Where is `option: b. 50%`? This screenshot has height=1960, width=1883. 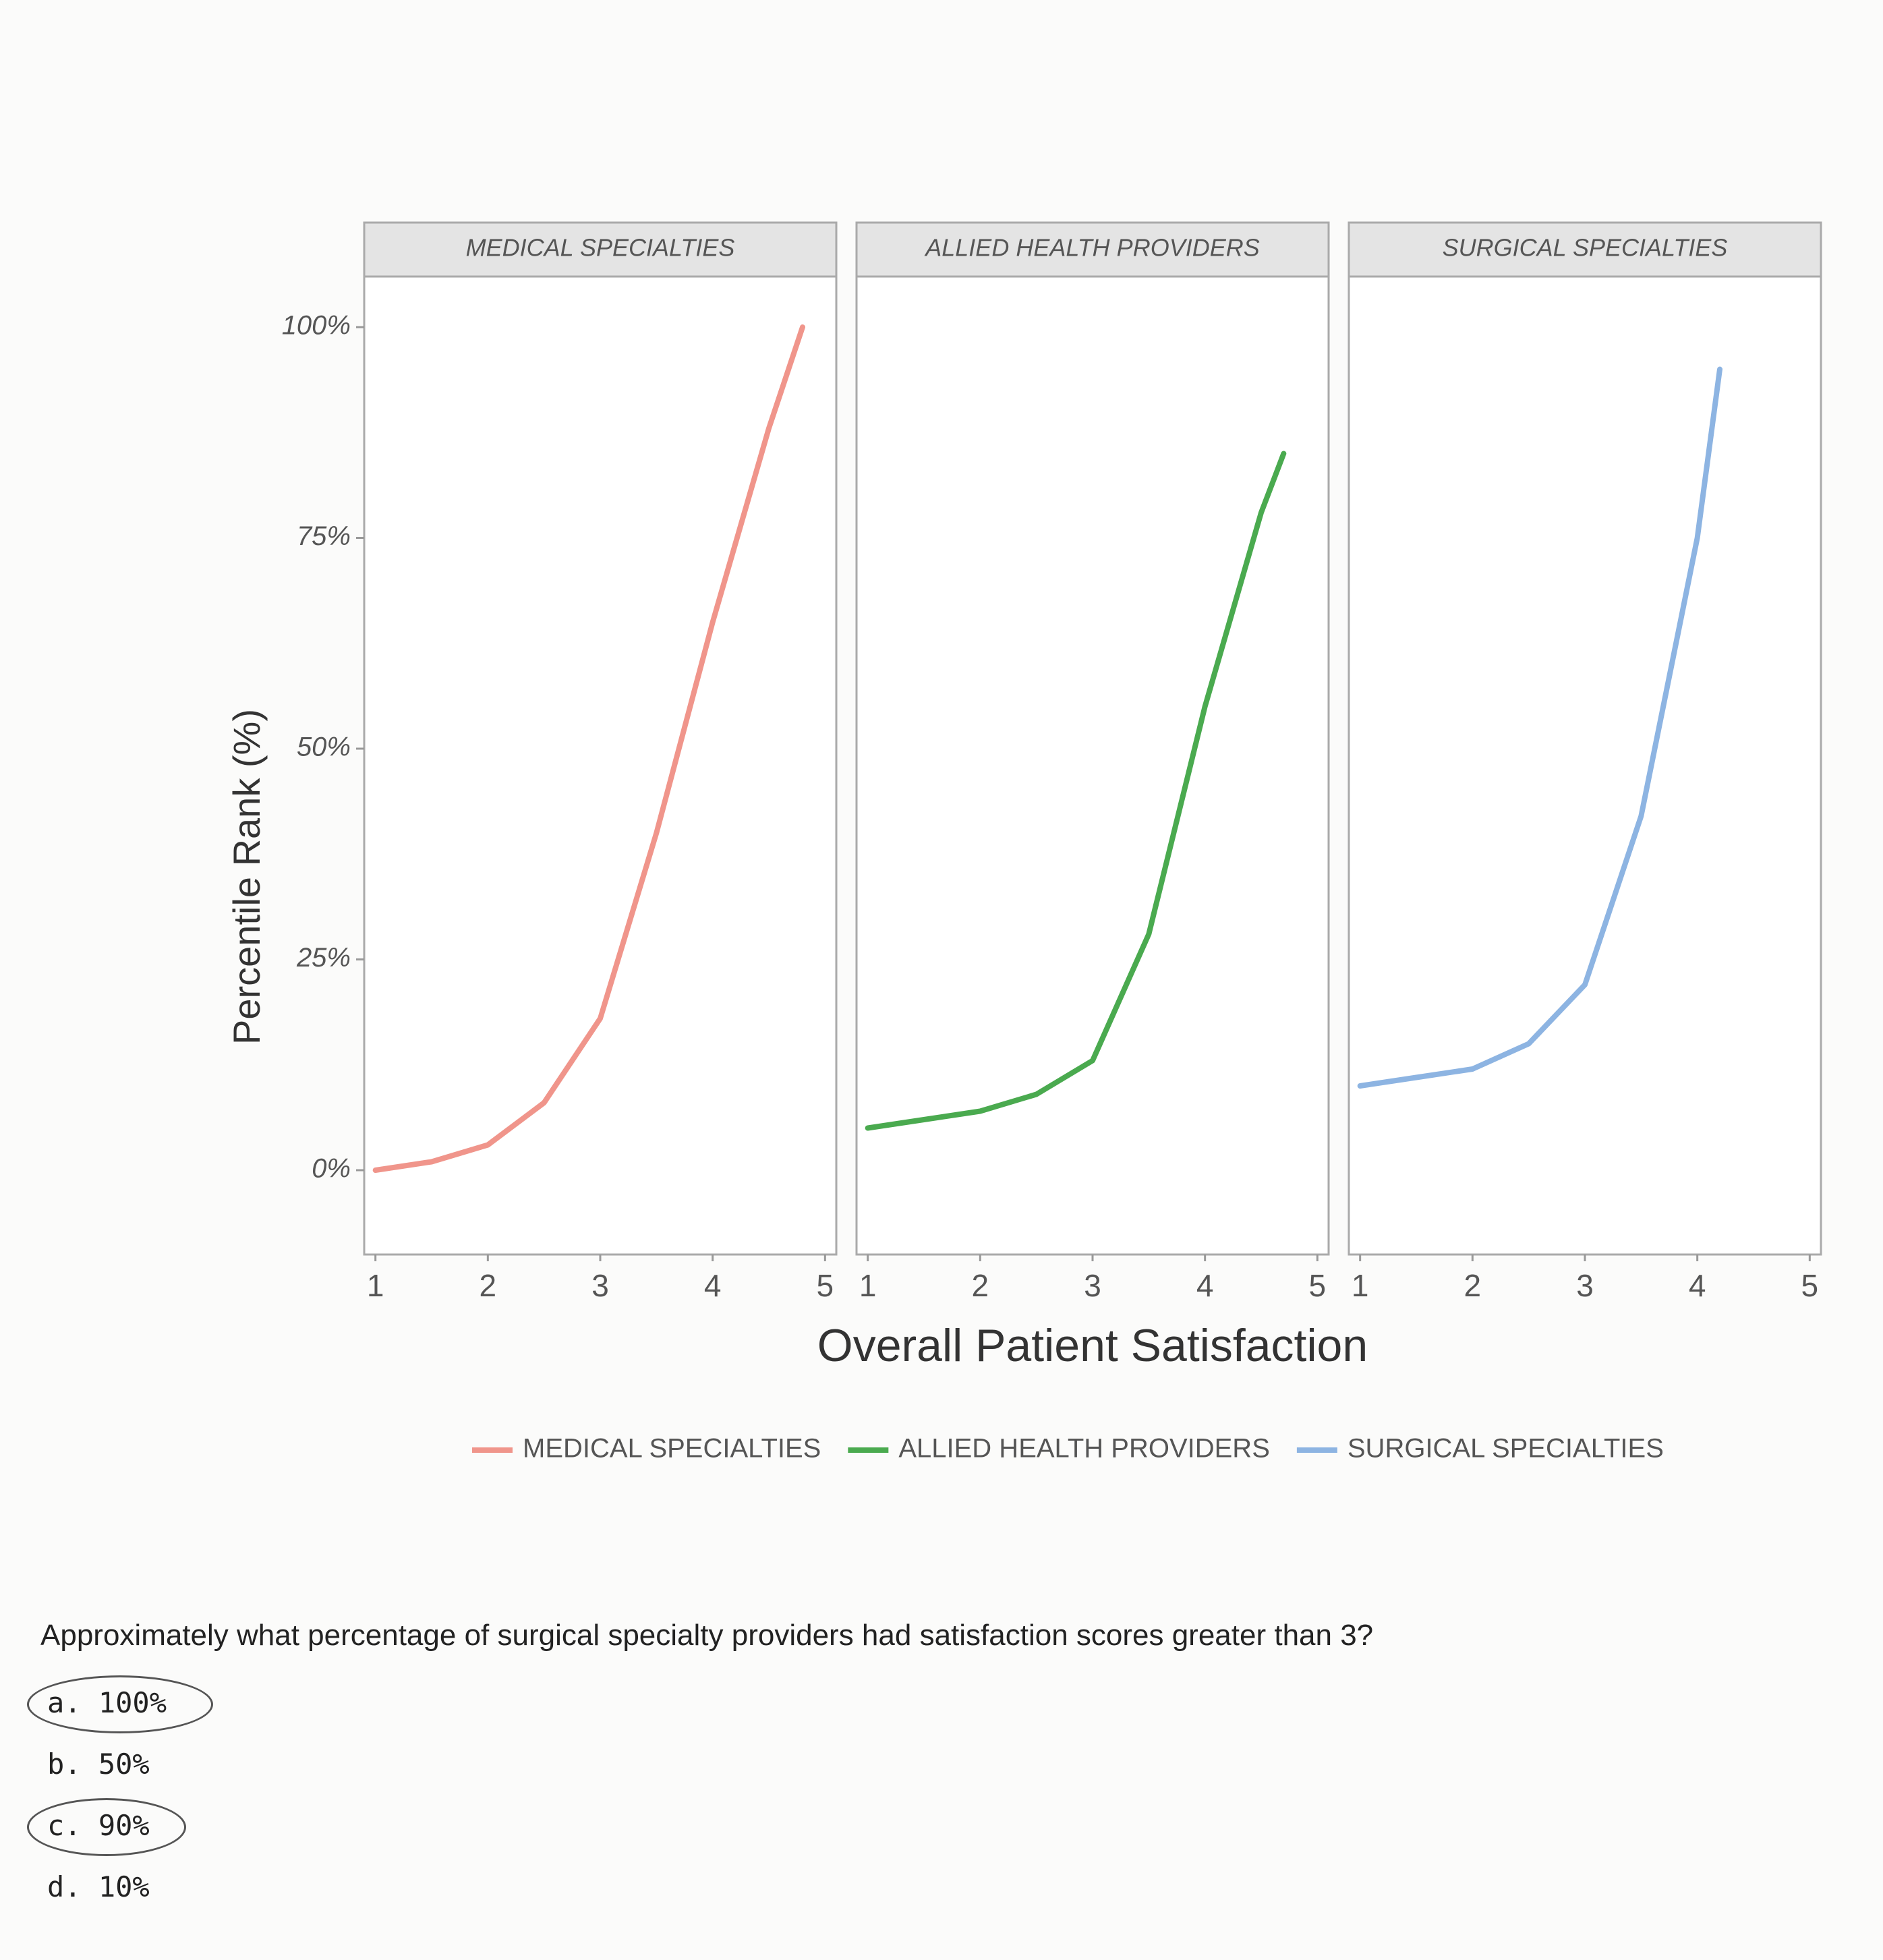
option: b. 50% is located at coordinates (947, 1764).